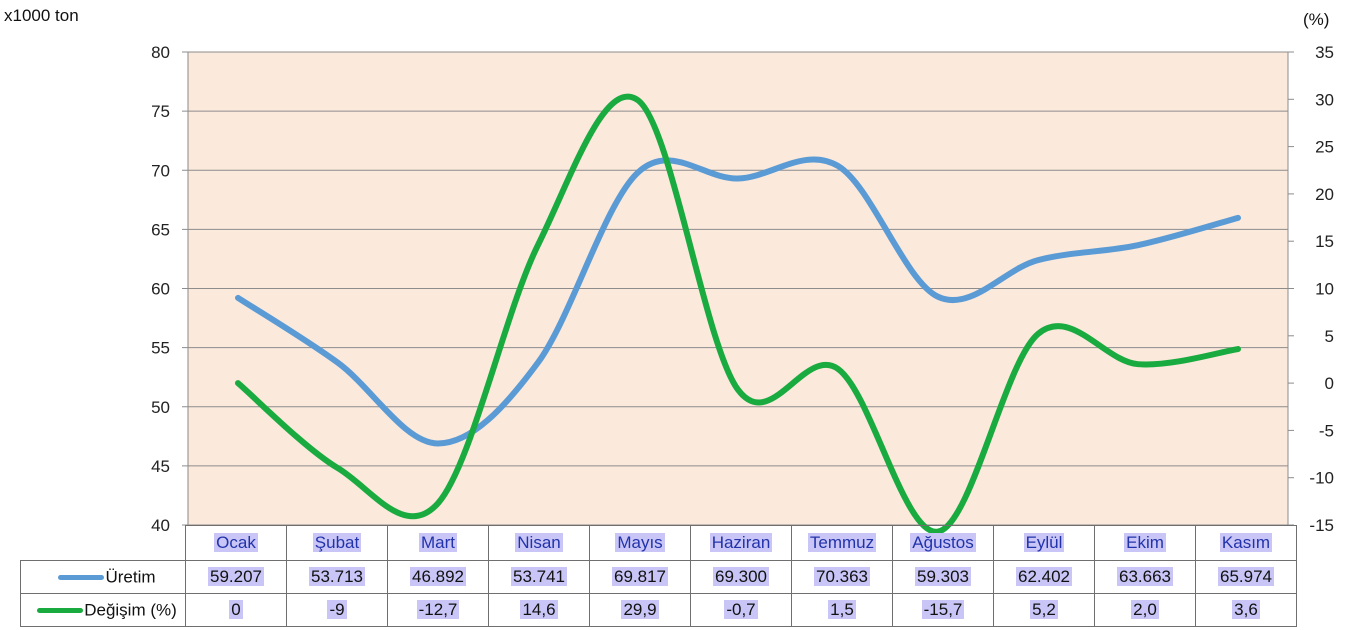 This screenshot has width=1362, height=630. What do you see at coordinates (41, 15) in the screenshot?
I see `y-axis-left-title: x1000 ton` at bounding box center [41, 15].